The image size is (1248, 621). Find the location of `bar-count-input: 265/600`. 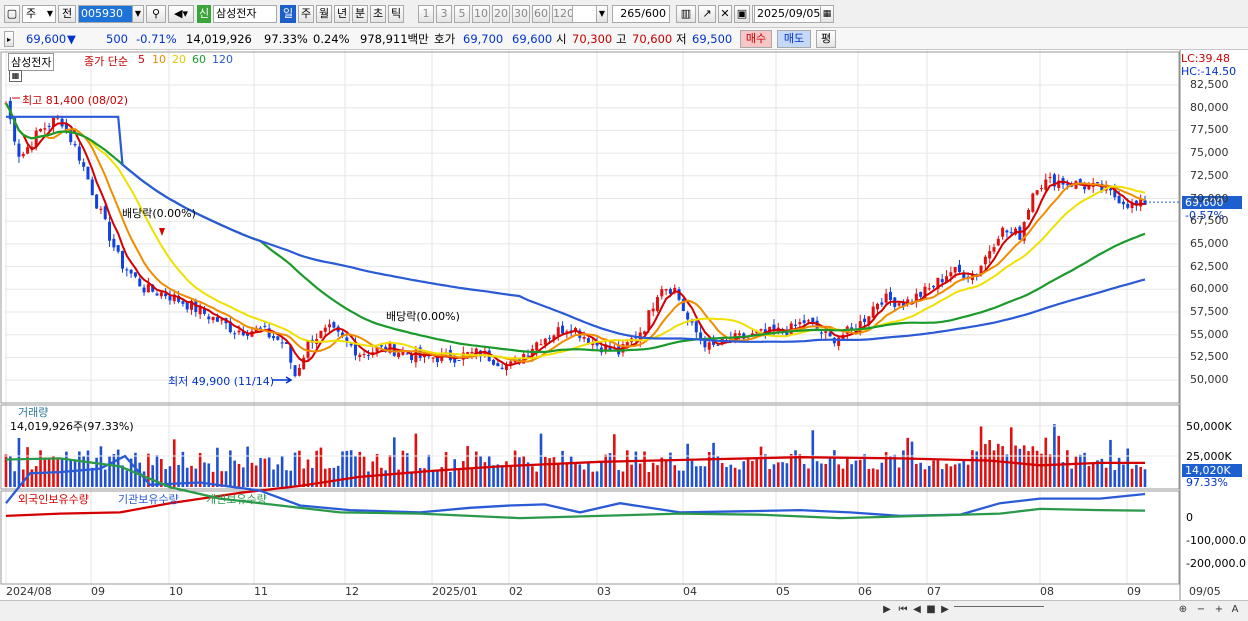

bar-count-input: 265/600 is located at coordinates (641, 14).